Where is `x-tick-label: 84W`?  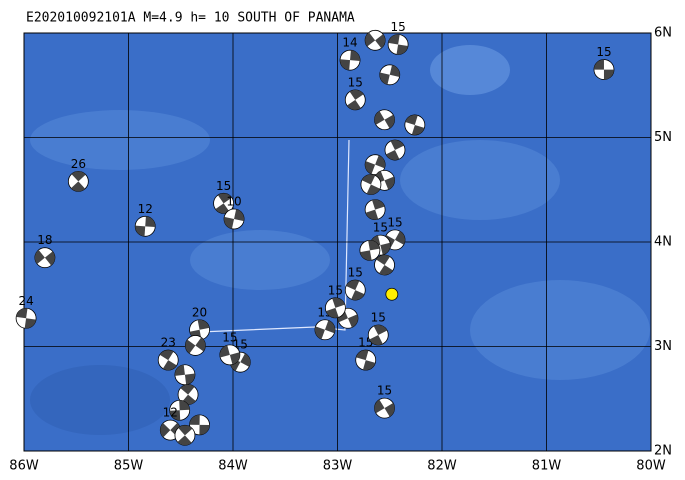 x-tick-label: 84W is located at coordinates (233, 466).